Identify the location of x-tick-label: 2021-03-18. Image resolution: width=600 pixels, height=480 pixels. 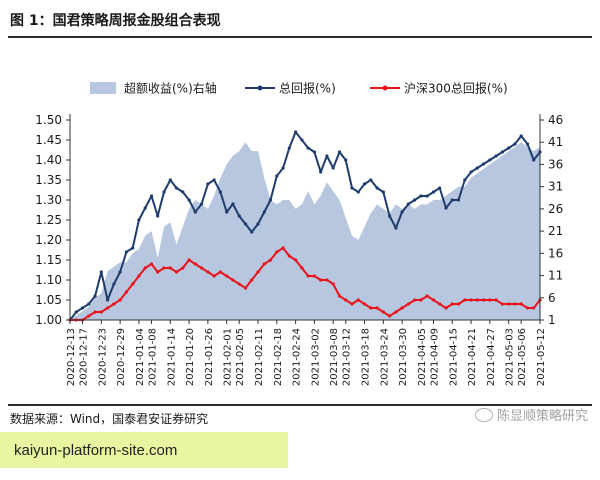
(366, 357).